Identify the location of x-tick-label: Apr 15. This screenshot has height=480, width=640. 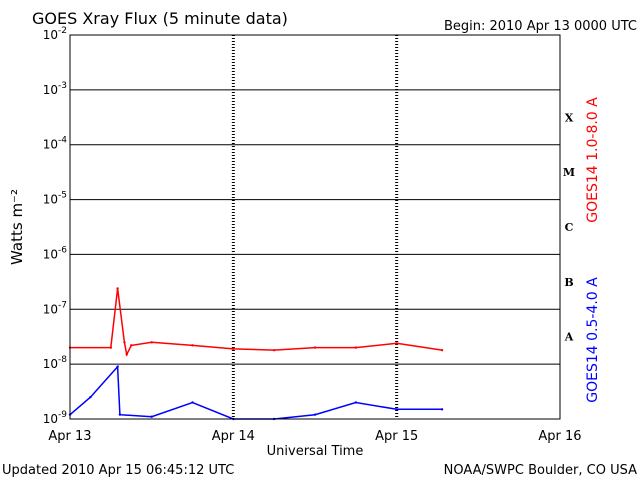
(396, 436).